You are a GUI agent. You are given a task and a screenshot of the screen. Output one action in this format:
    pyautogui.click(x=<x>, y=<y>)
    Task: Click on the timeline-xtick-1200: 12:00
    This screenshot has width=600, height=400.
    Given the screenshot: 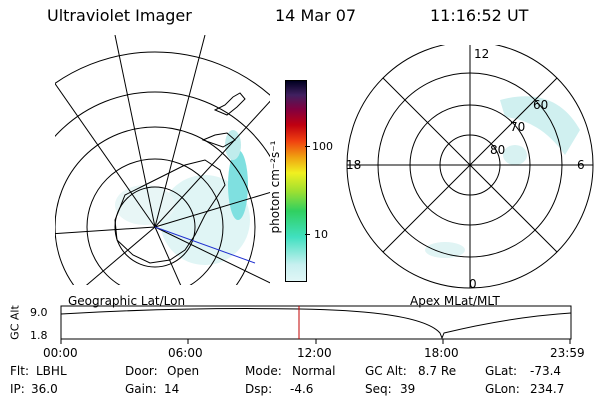 What is the action you would take?
    pyautogui.click(x=314, y=353)
    